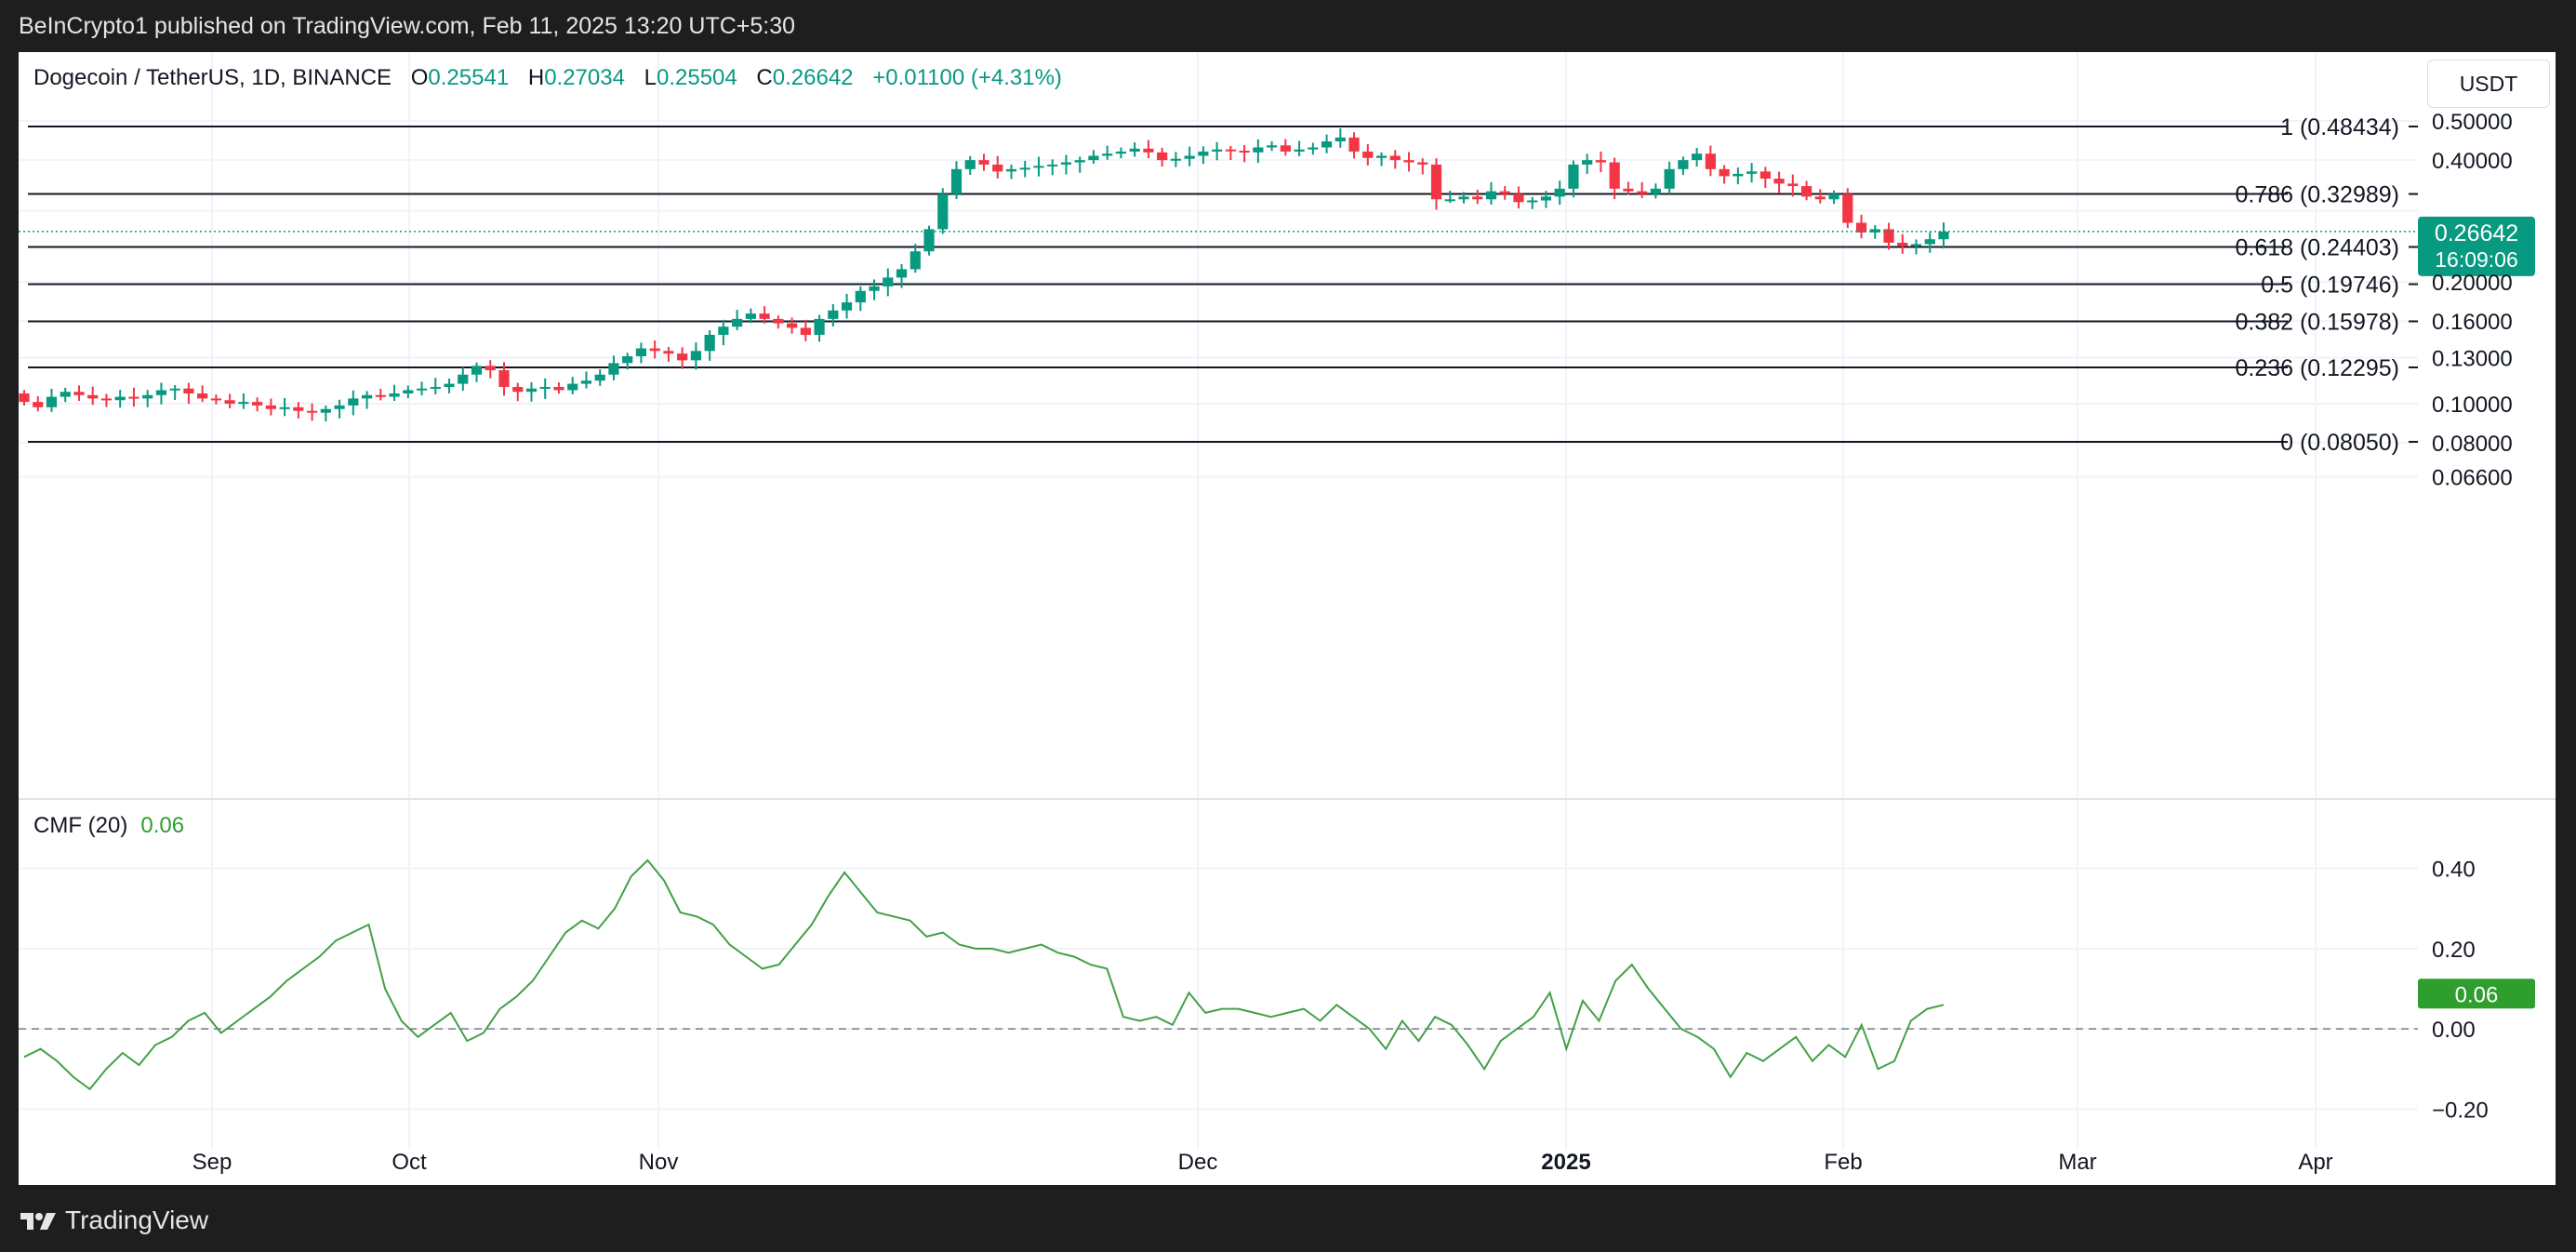 This screenshot has height=1252, width=2576. Describe the element at coordinates (2472, 283) in the screenshot. I see `price-axis-label: 0.20000` at that location.